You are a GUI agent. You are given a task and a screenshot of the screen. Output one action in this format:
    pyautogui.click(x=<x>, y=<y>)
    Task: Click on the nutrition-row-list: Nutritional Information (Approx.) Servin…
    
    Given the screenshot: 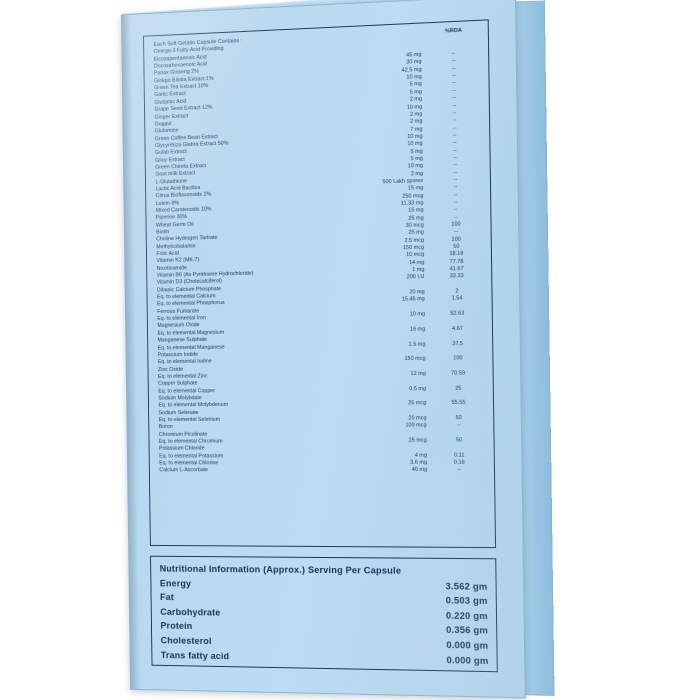 What is the action you would take?
    pyautogui.click(x=324, y=615)
    